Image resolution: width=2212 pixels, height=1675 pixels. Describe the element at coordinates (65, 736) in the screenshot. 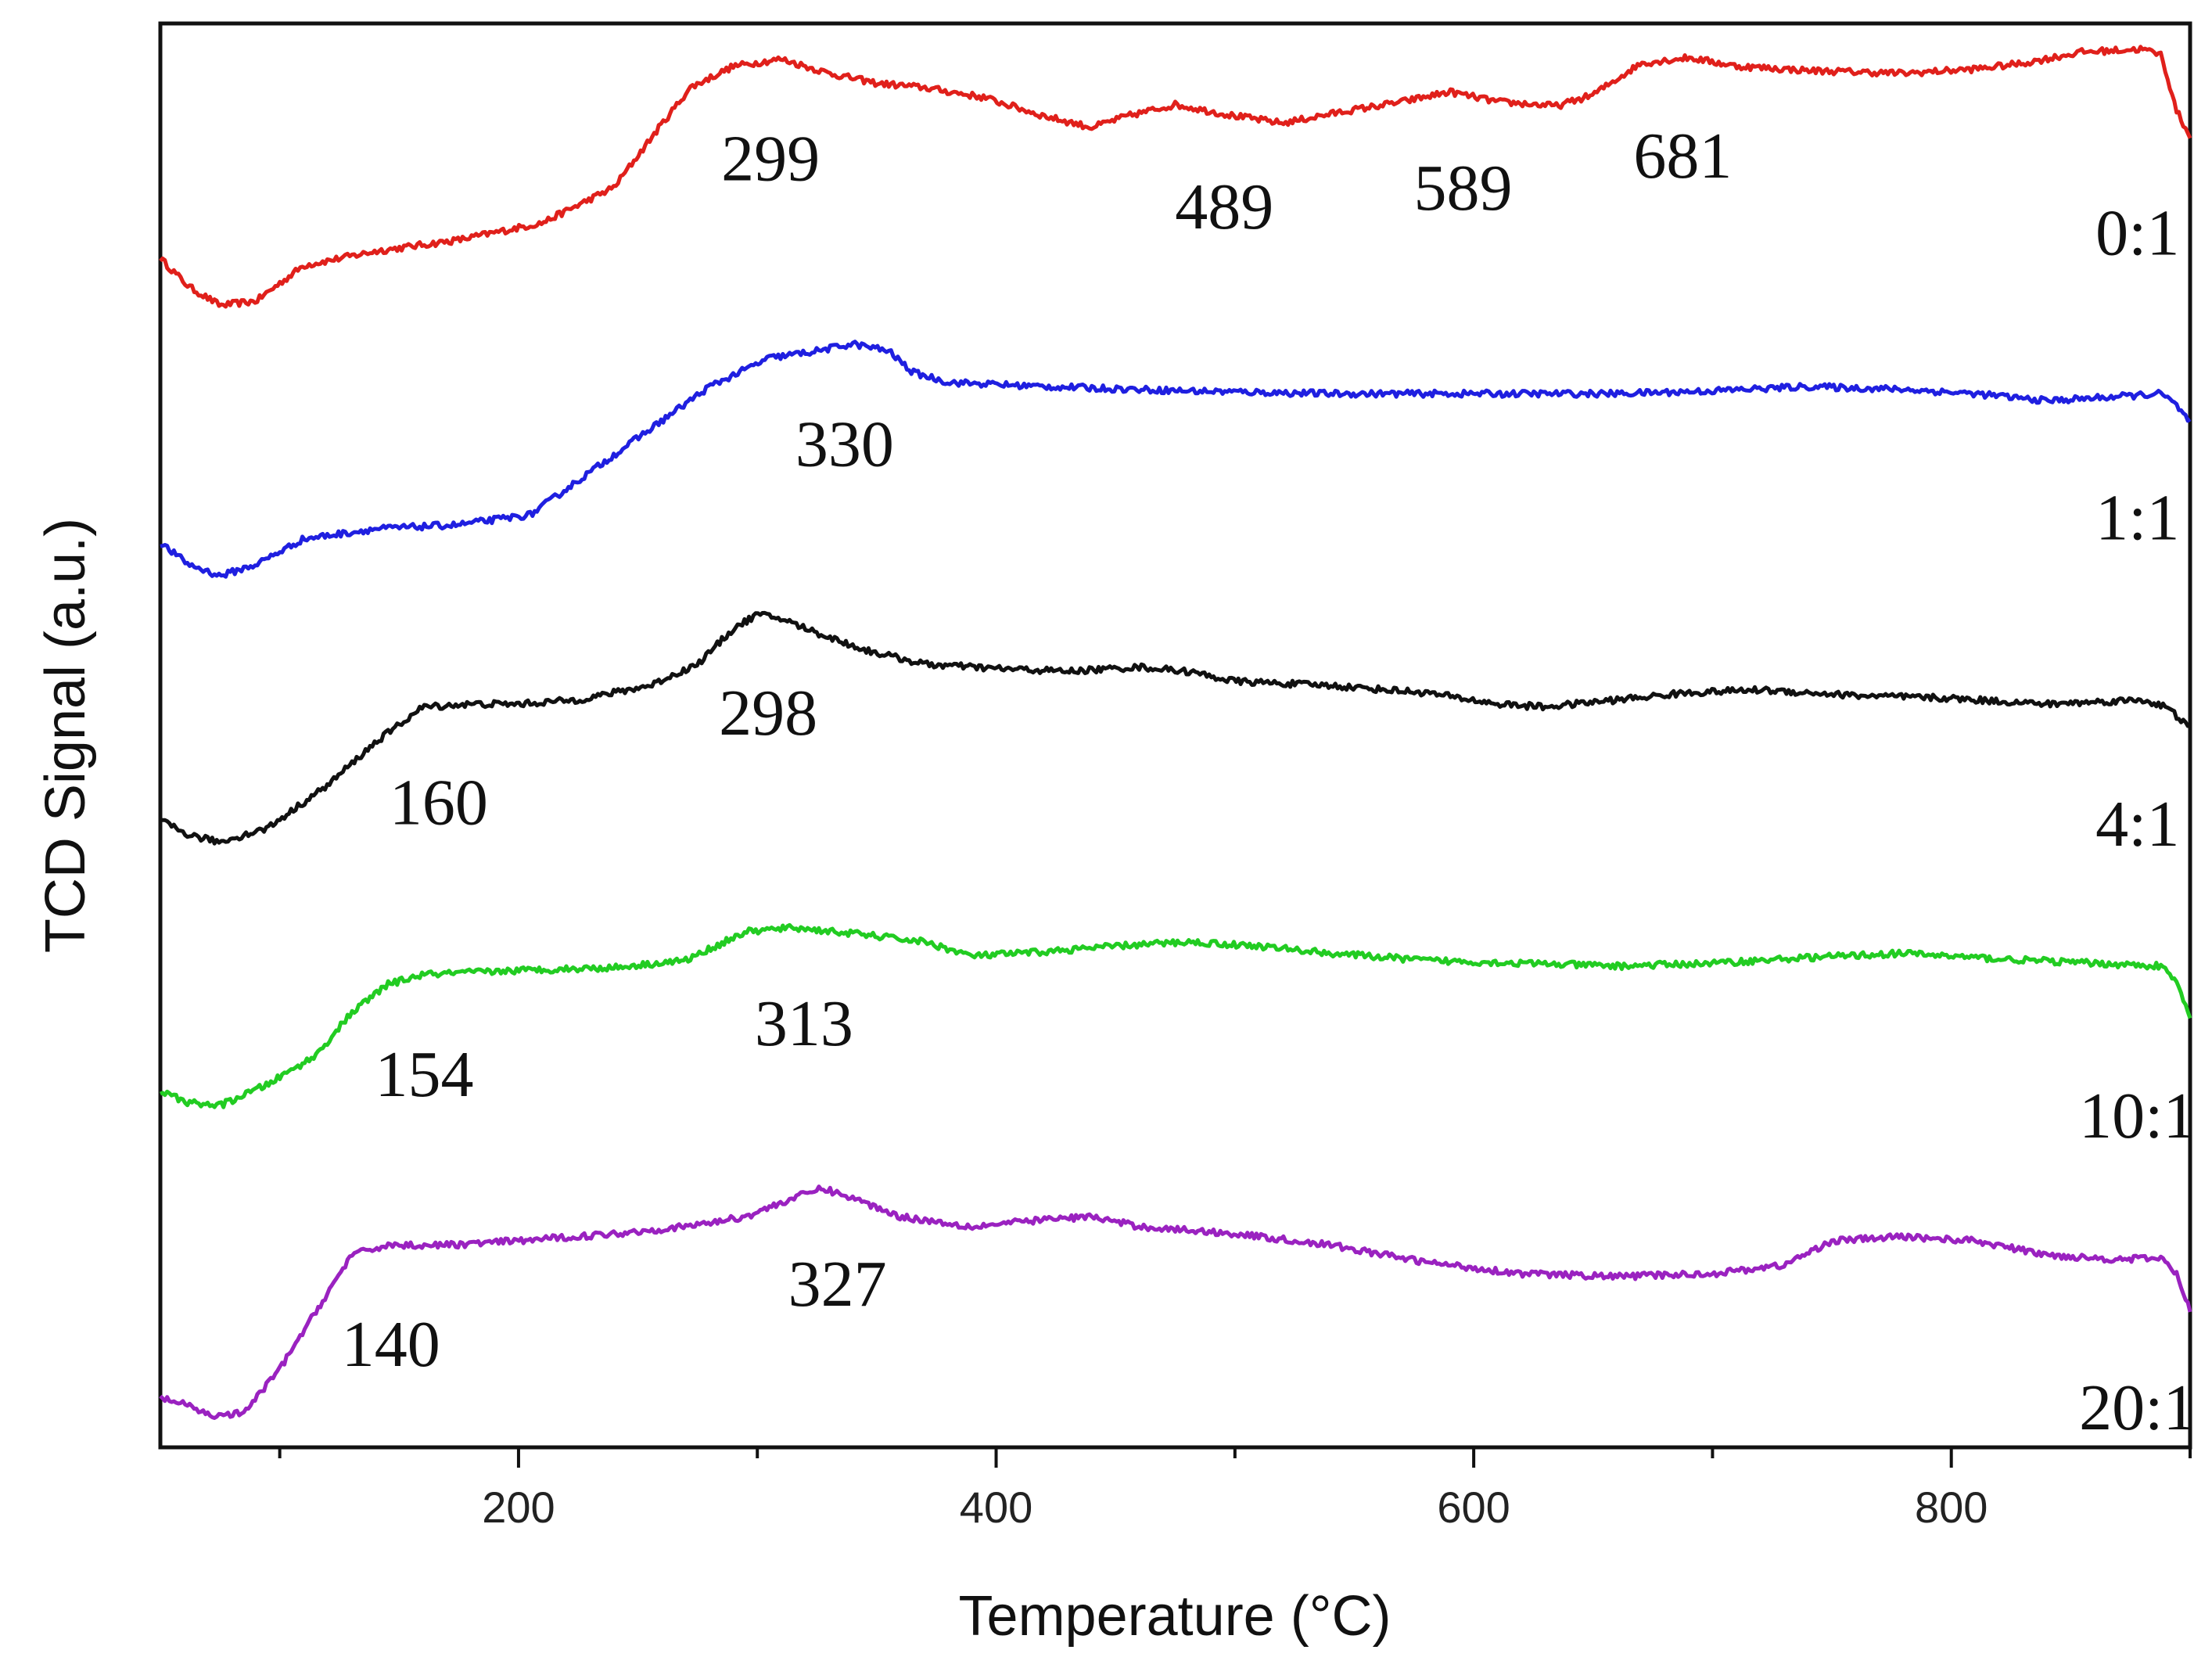

I see `y-axis-title: TCD Signal (a.u.)` at that location.